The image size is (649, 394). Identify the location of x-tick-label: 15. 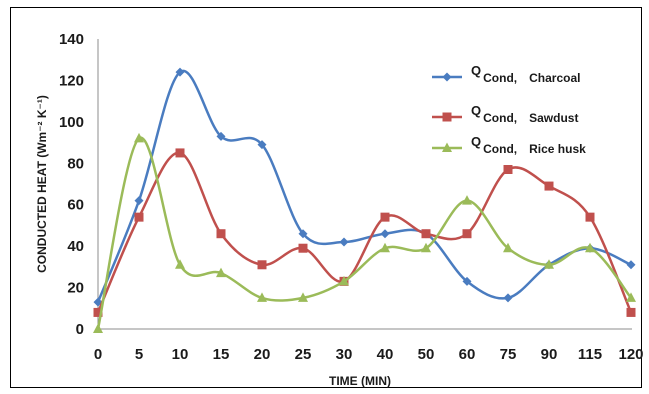
(221, 354).